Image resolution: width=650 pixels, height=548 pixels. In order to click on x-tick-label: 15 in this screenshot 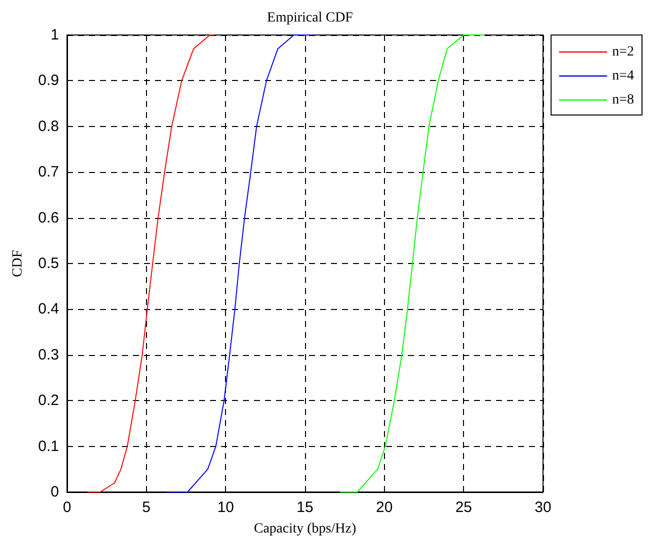, I will do `click(305, 507)`.